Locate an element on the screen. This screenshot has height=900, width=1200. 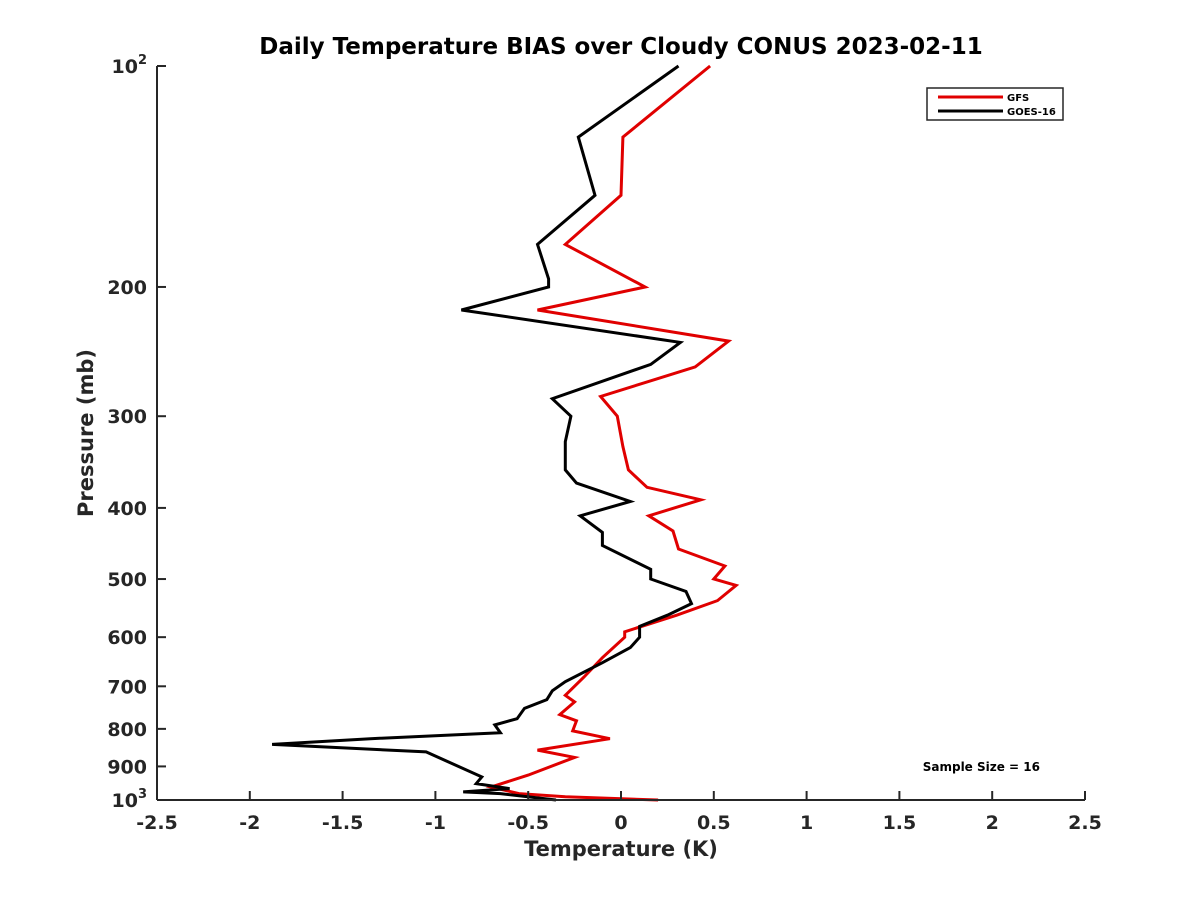
x-tick-label: -2.5 is located at coordinates (157, 823).